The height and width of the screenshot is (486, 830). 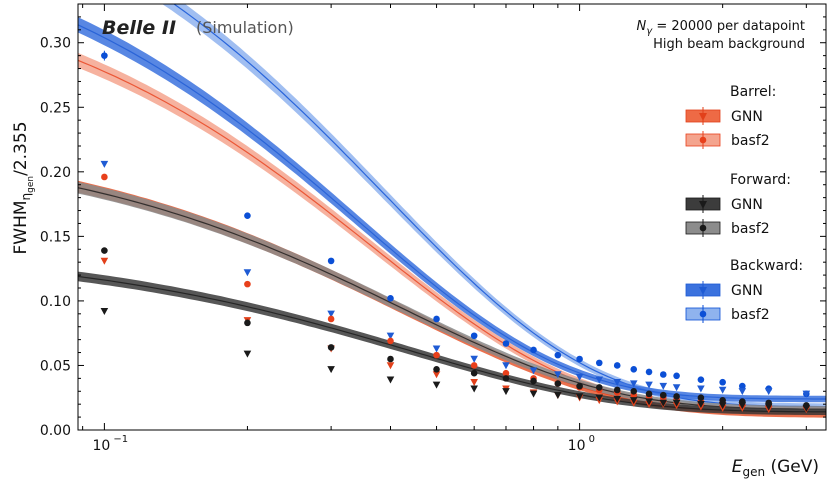 I want to click on legend-title-barrel: Barrel:, so click(x=753, y=92).